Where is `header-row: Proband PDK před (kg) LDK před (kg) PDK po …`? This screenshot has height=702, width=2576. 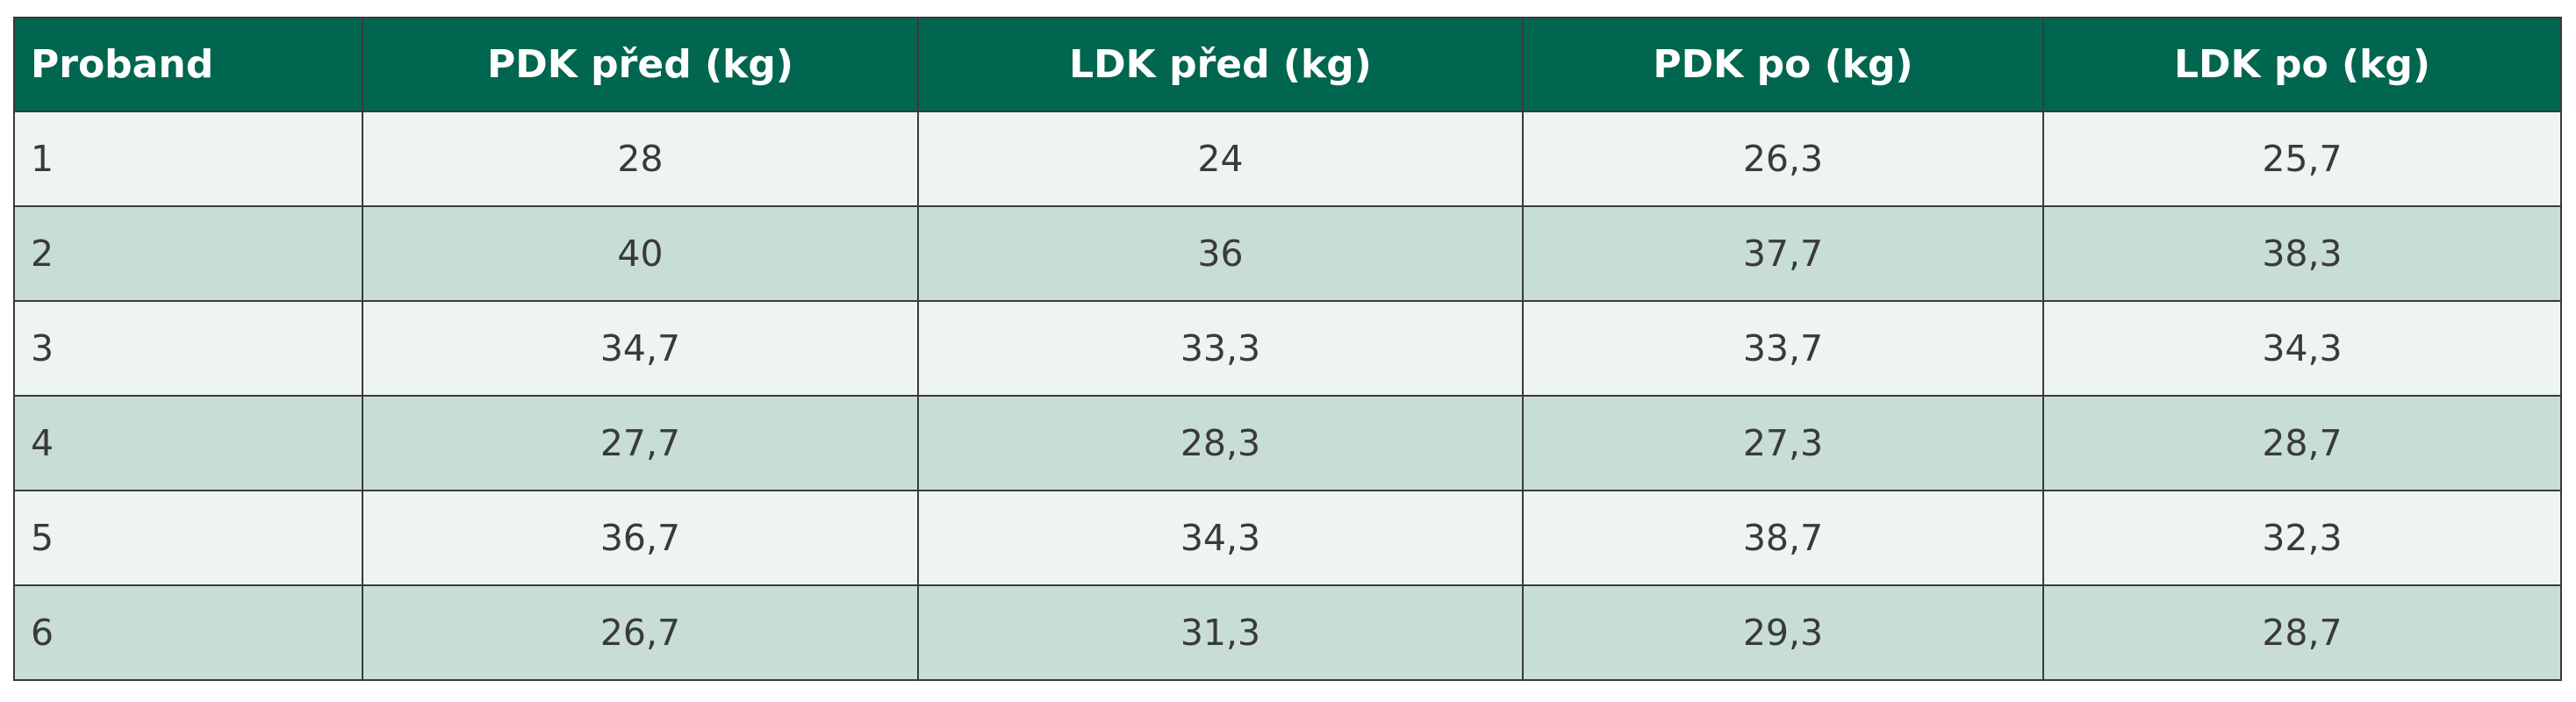 header-row: Proband PDK před (kg) LDK před (kg) PDK po … is located at coordinates (1287, 64).